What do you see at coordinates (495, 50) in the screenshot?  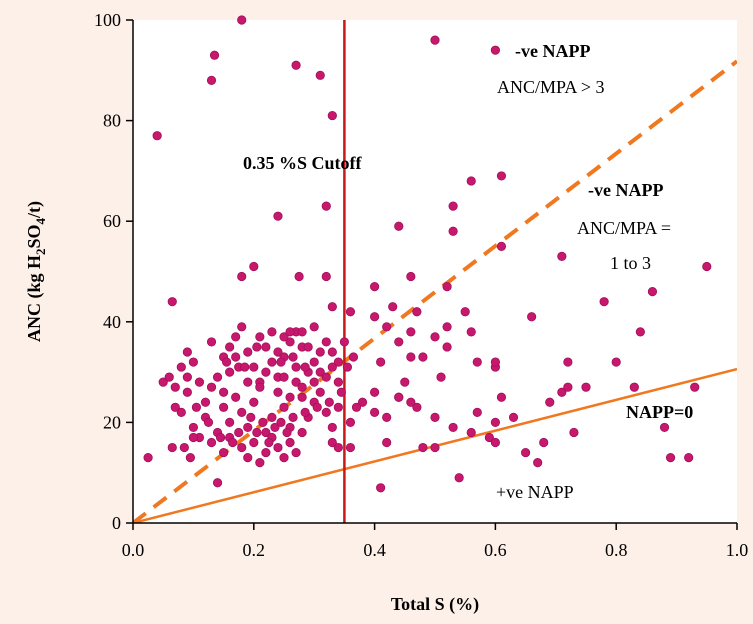 I see `region1-marker` at bounding box center [495, 50].